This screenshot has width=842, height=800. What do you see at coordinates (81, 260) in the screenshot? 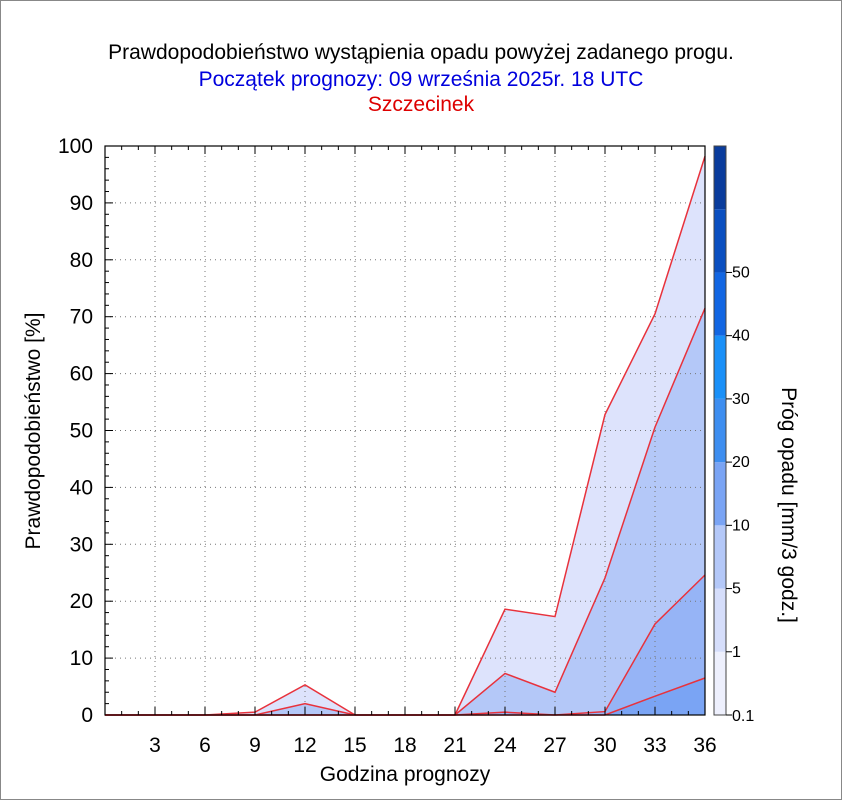
I see `y-tick-label: 80` at bounding box center [81, 260].